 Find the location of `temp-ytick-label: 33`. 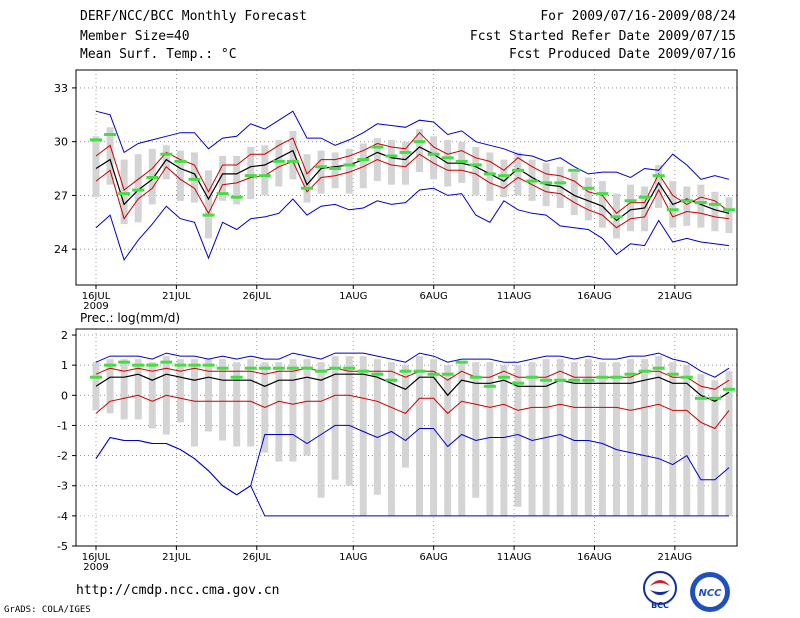

temp-ytick-label: 33 is located at coordinates (61, 88).